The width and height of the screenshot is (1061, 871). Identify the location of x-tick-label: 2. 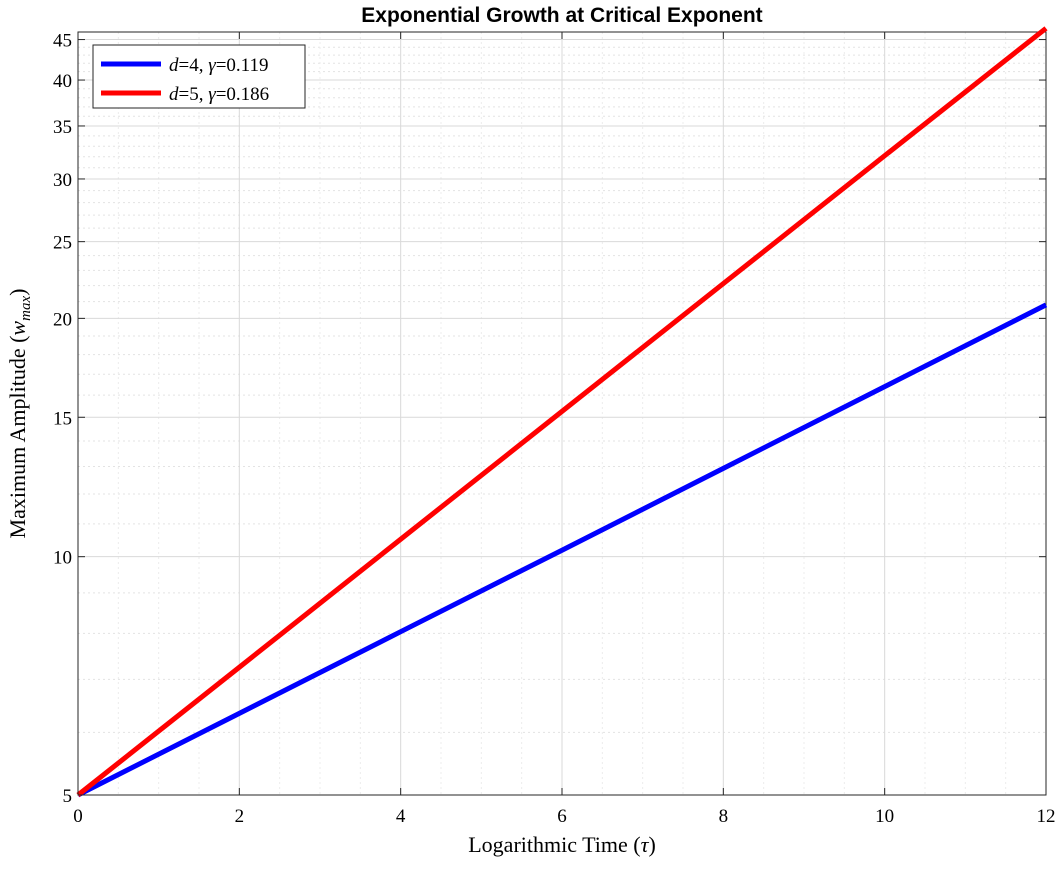
(240, 816).